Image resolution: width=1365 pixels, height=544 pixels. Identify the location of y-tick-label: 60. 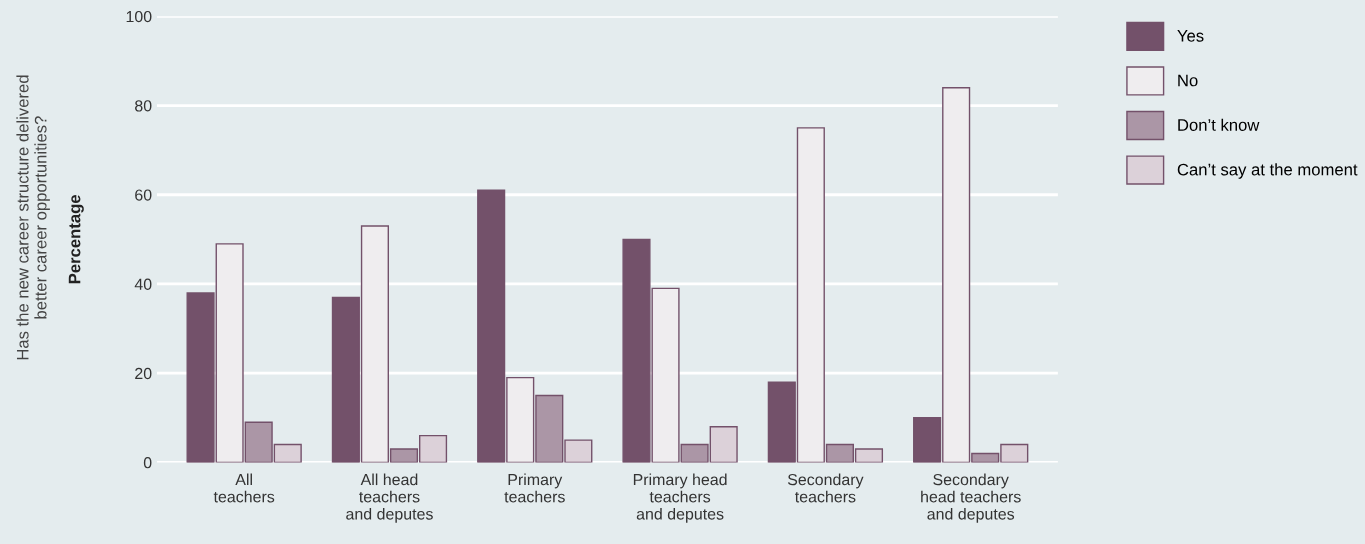
(143, 195).